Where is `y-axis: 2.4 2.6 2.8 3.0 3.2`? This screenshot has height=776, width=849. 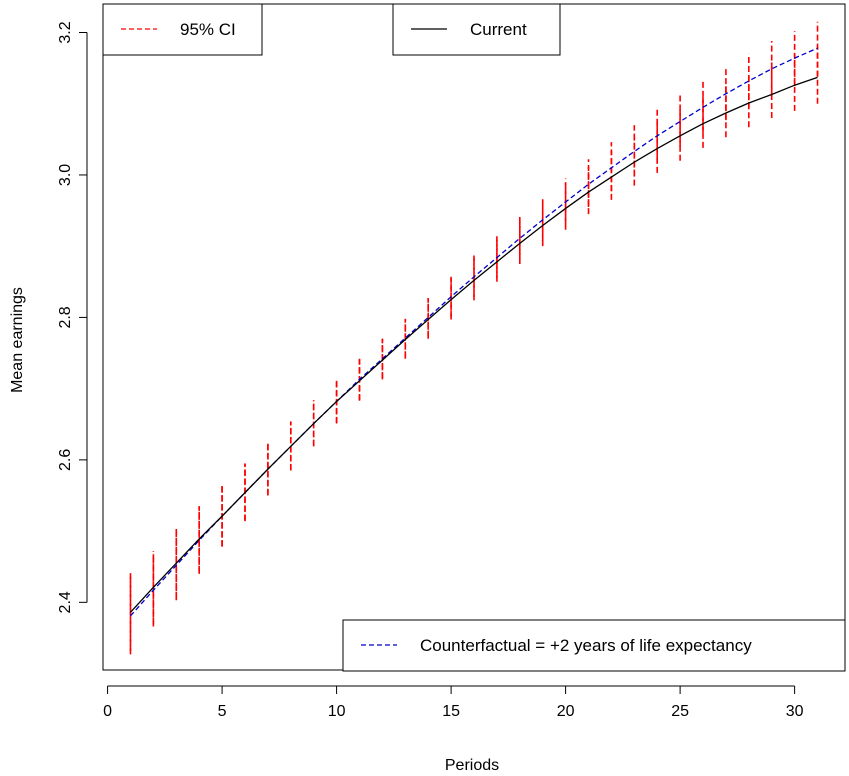 y-axis: 2.4 2.6 2.8 3.0 3.2 is located at coordinates (72, 317).